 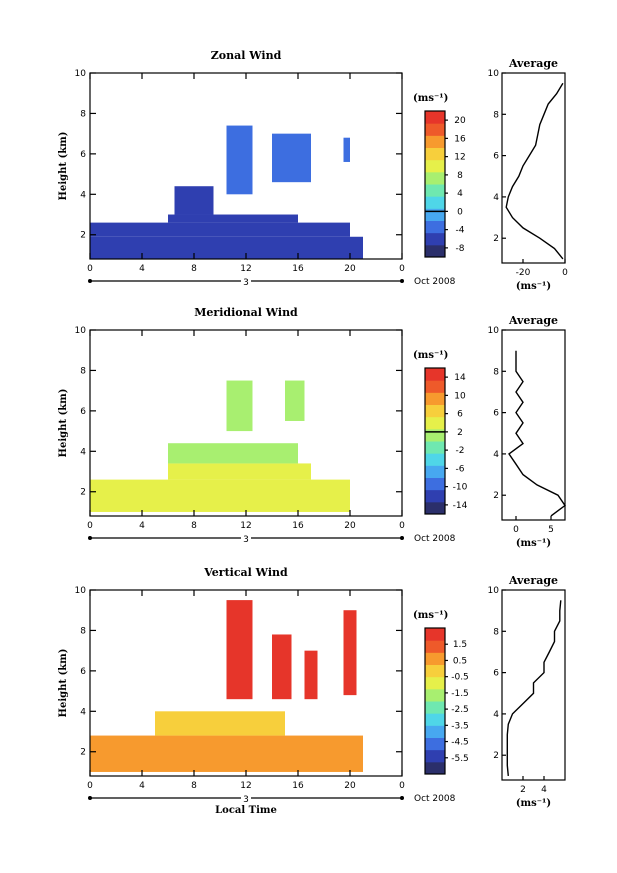 What do you see at coordinates (533, 803) in the screenshot?
I see `average-x-label: (ms⁻¹)` at bounding box center [533, 803].